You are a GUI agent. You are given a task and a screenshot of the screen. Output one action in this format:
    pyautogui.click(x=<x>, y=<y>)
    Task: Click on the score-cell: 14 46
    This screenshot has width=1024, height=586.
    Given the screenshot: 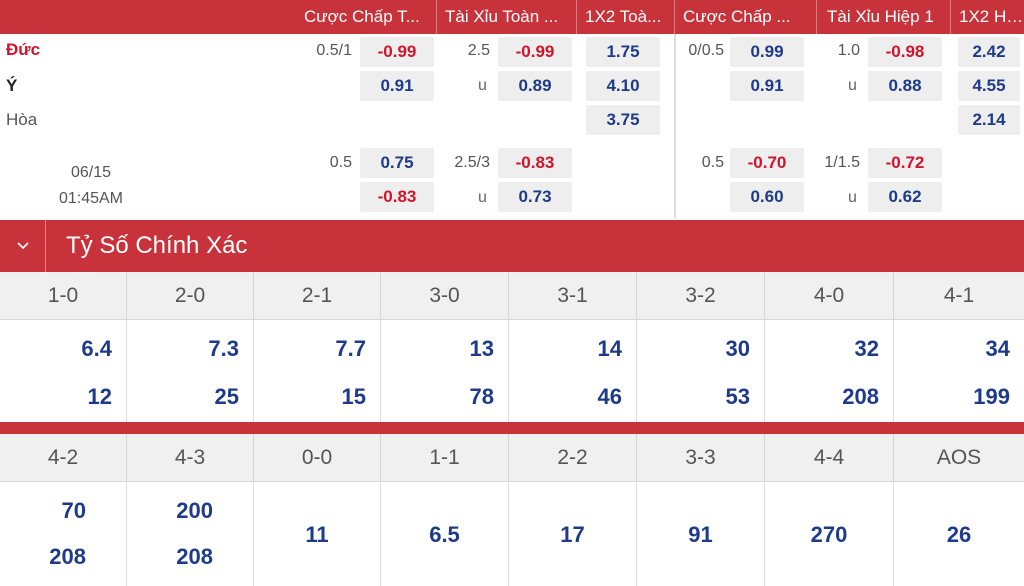 What is the action you would take?
    pyautogui.click(x=573, y=371)
    